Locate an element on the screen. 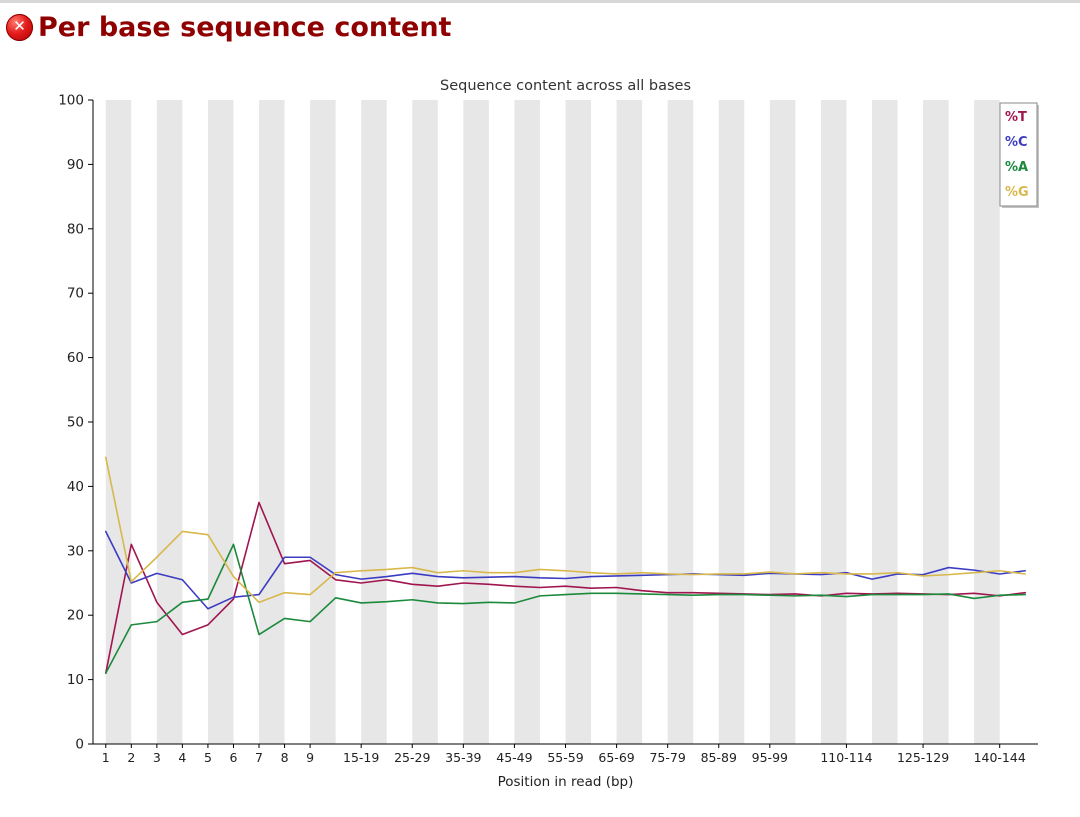  series-line-A is located at coordinates (565, 608).